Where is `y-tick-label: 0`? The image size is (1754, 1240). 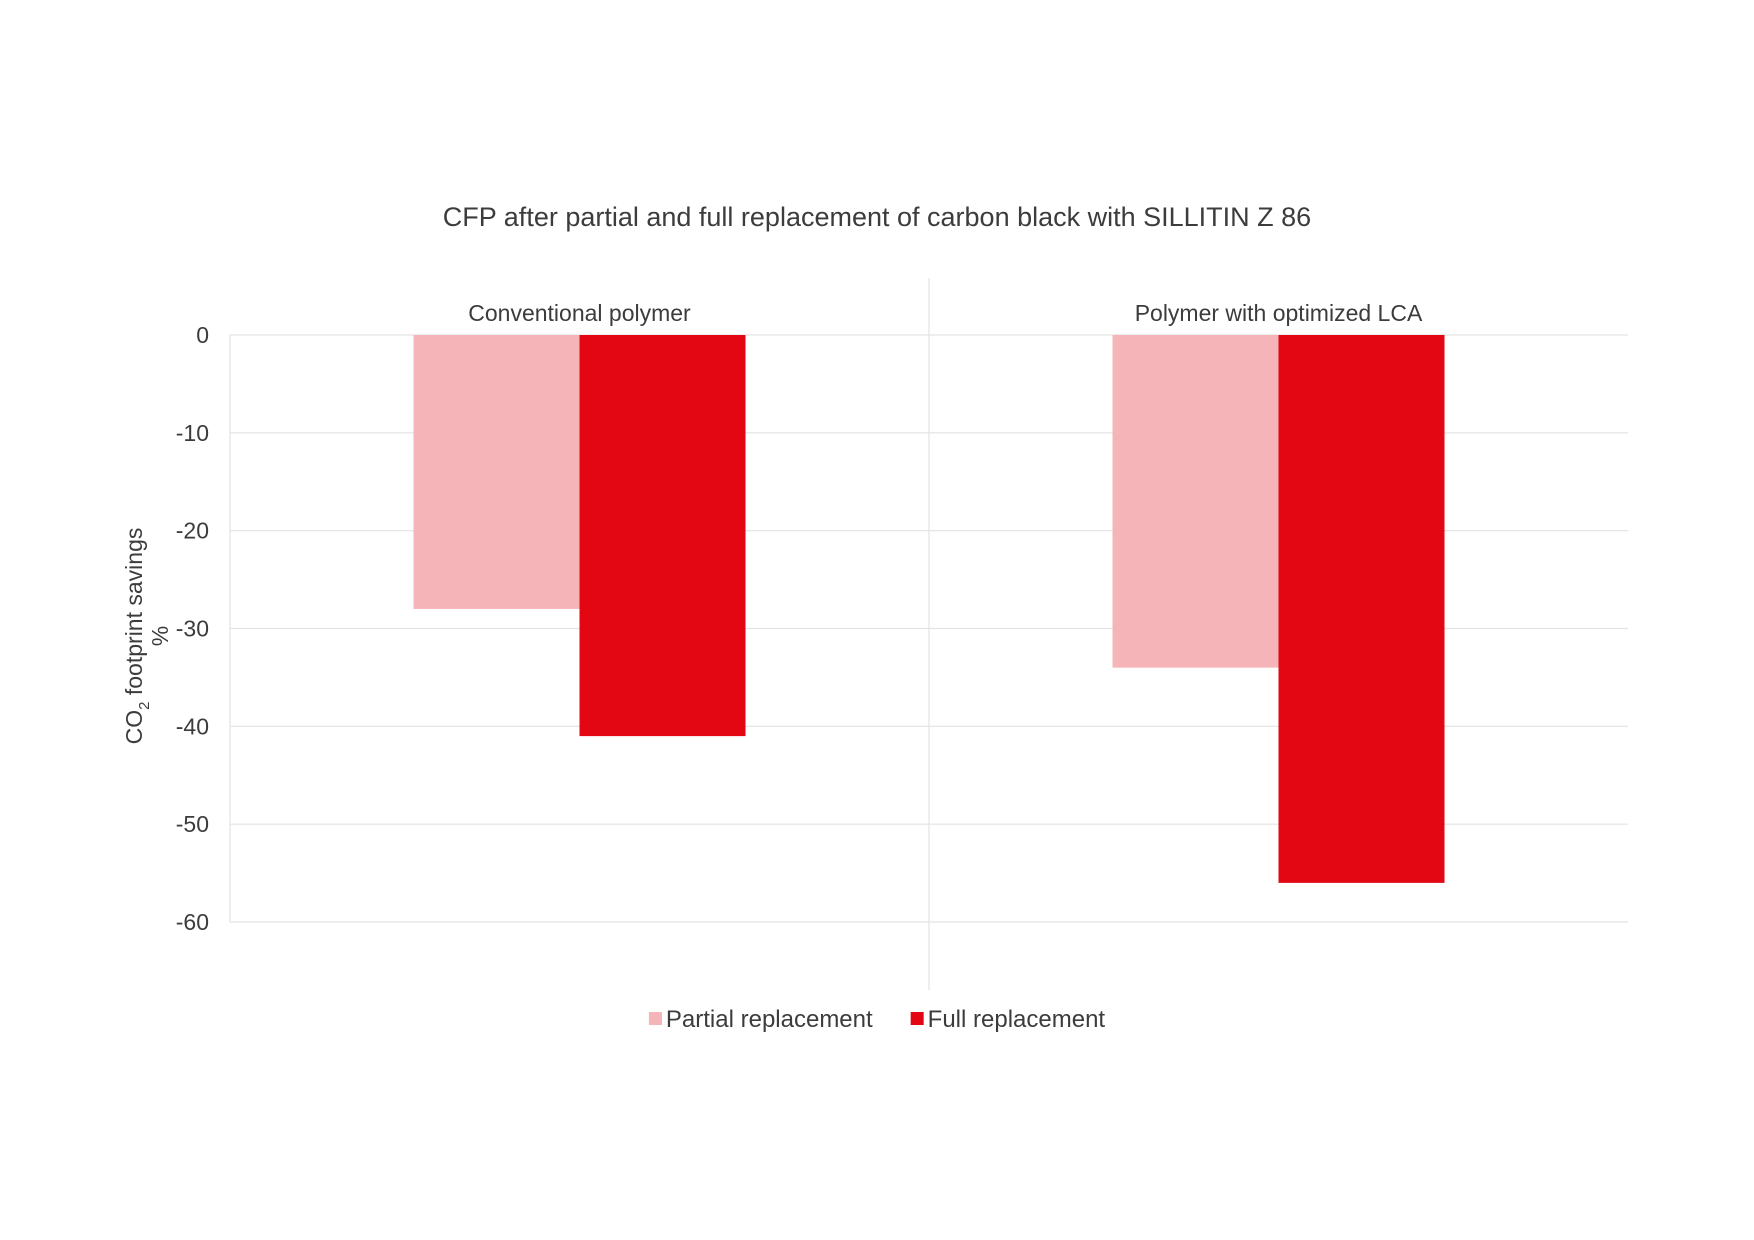
y-tick-label: 0 is located at coordinates (202, 335).